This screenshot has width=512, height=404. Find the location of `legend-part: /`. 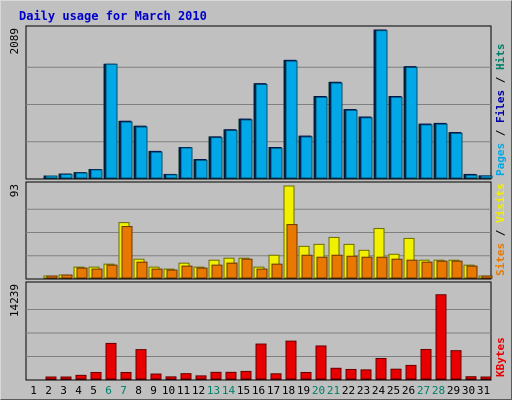

legend-part: / is located at coordinates (500, 80).